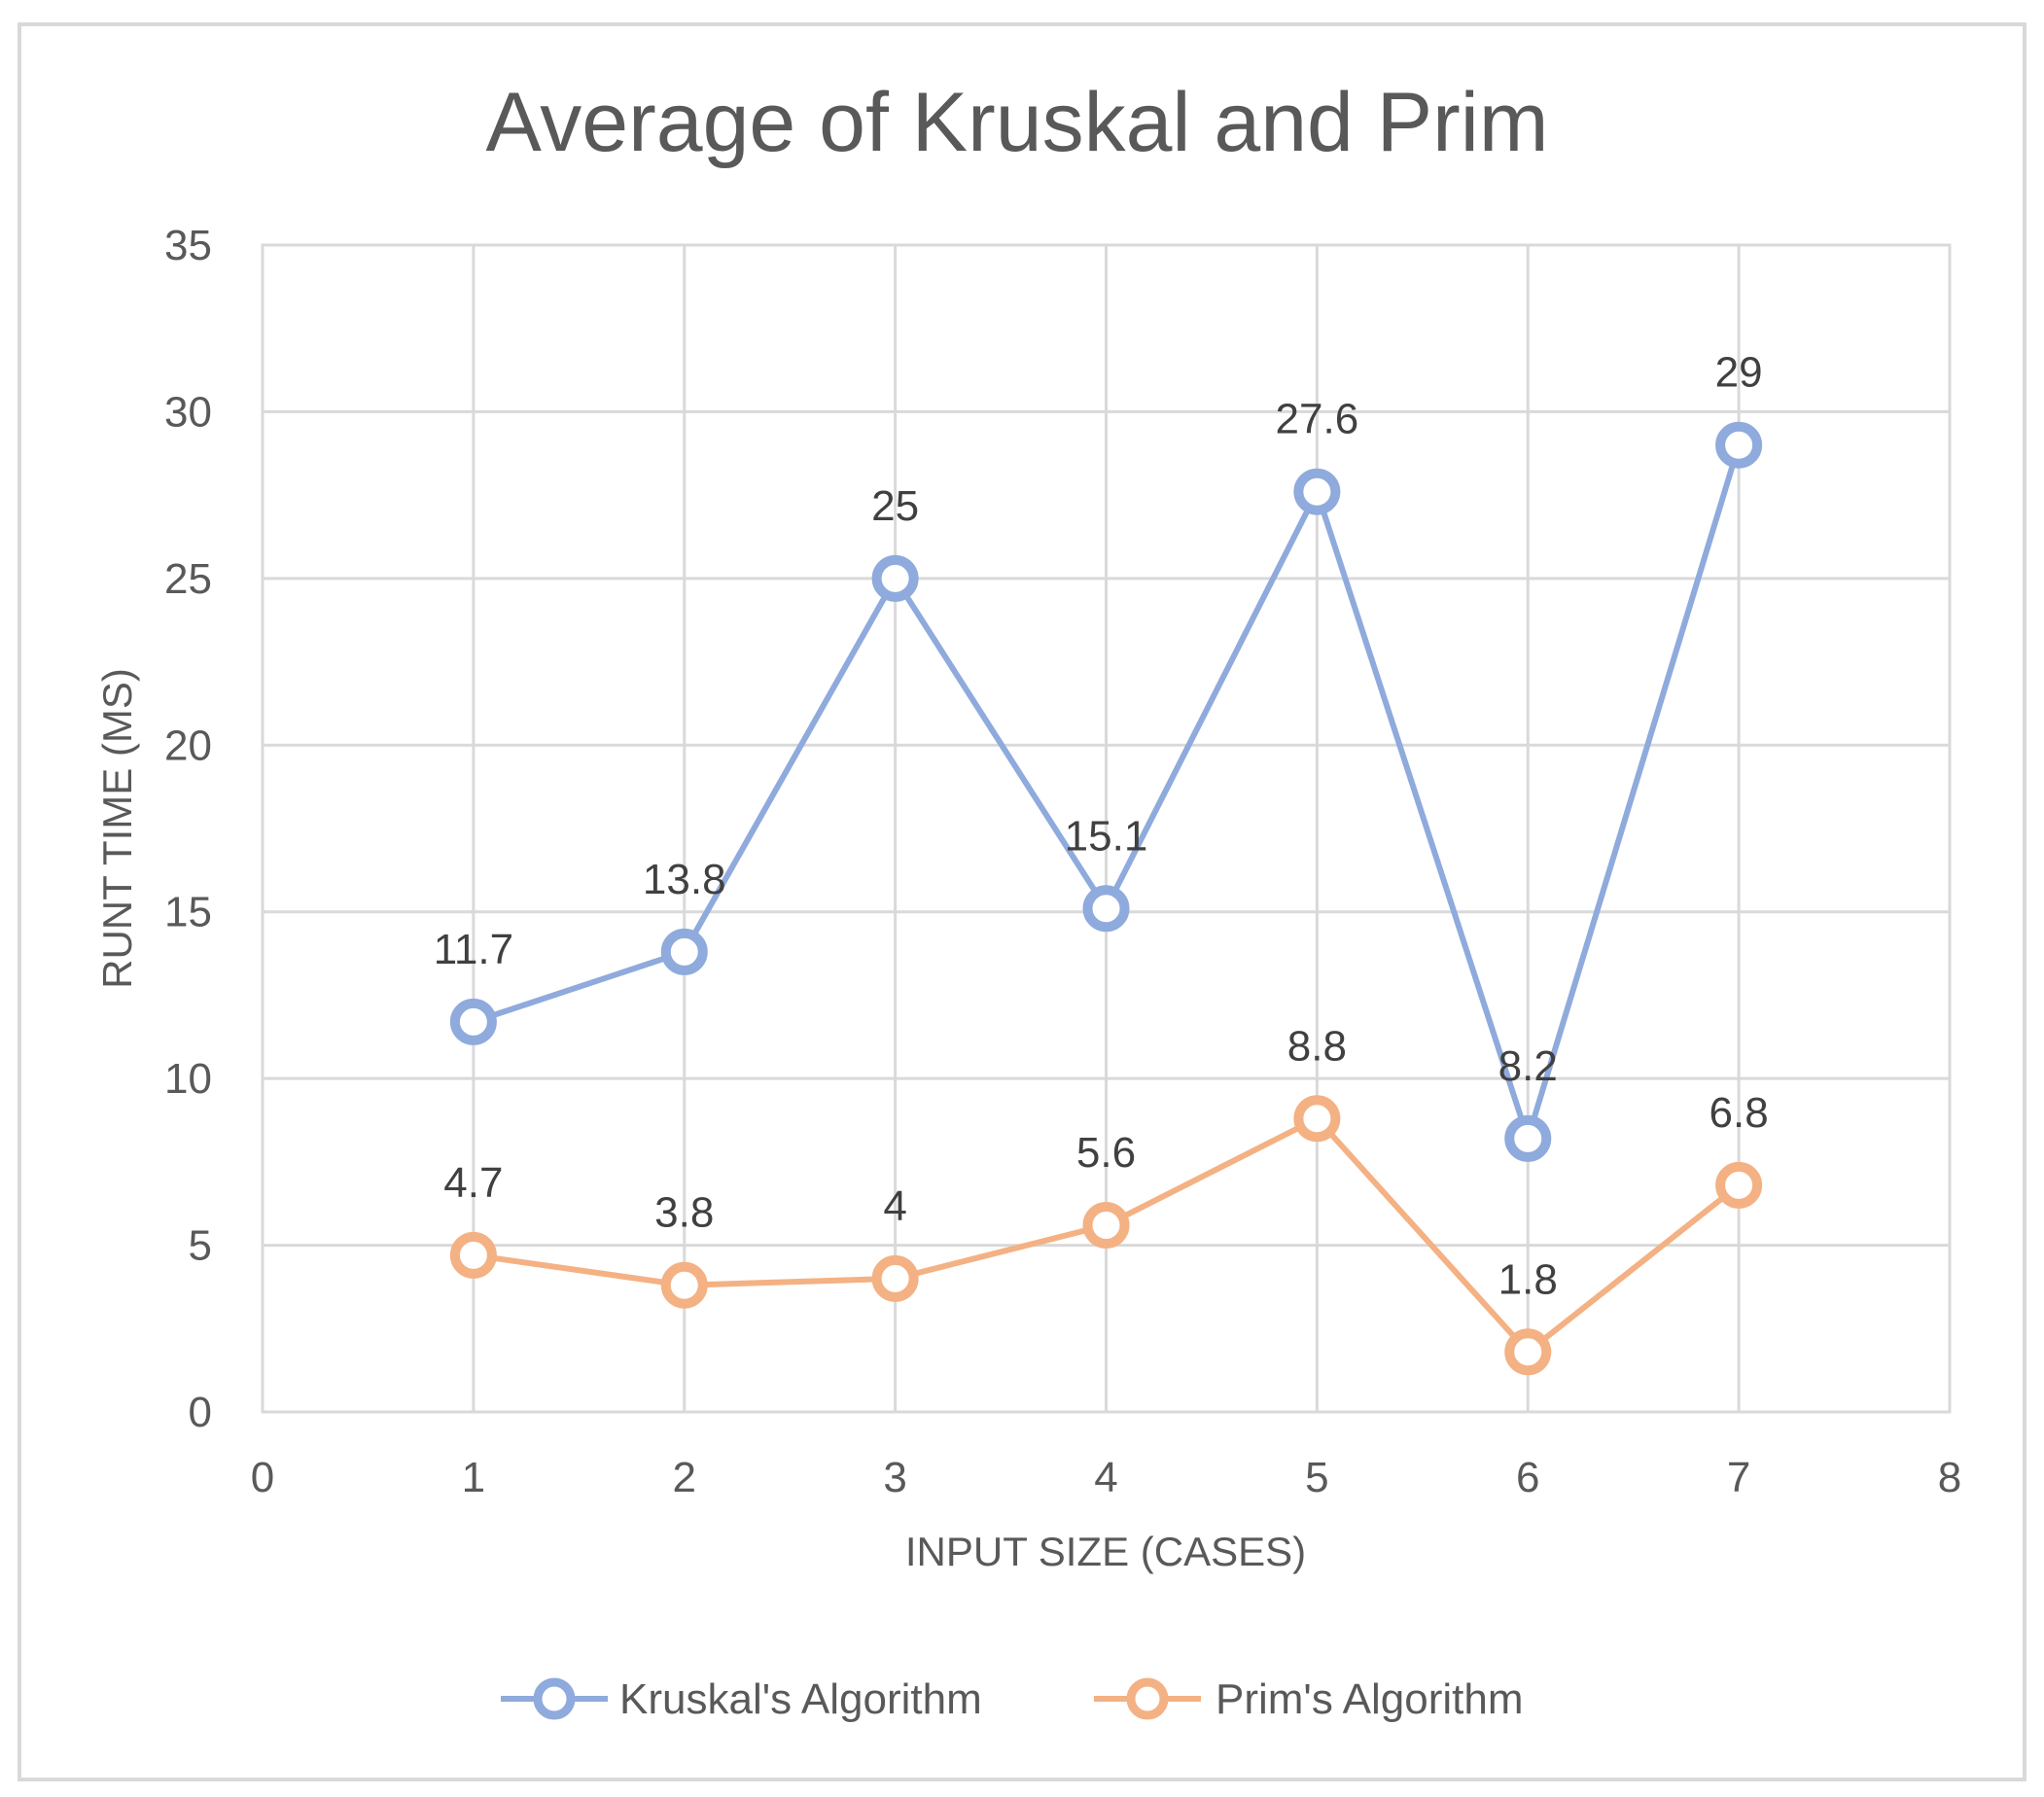 The height and width of the screenshot is (1797, 2044). What do you see at coordinates (188, 245) in the screenshot?
I see `y-tick-label: 35` at bounding box center [188, 245].